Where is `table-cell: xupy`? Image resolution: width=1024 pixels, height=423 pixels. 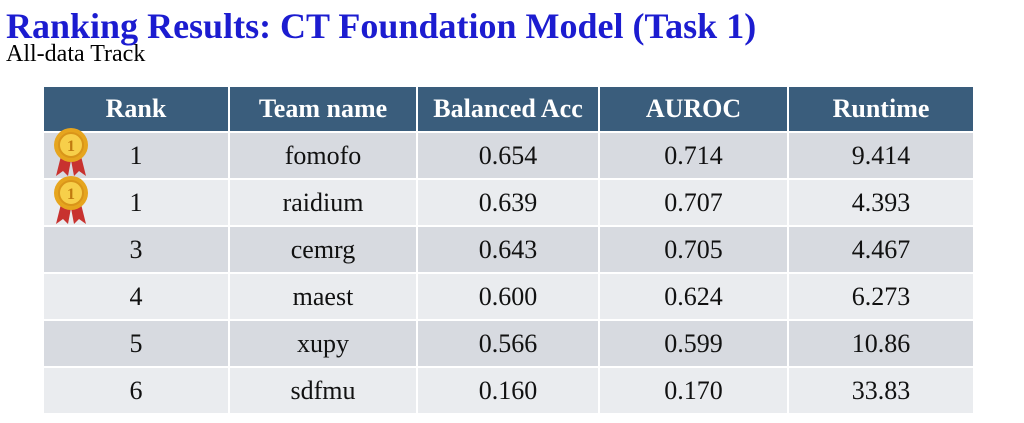
table-cell: xupy is located at coordinates (323, 343).